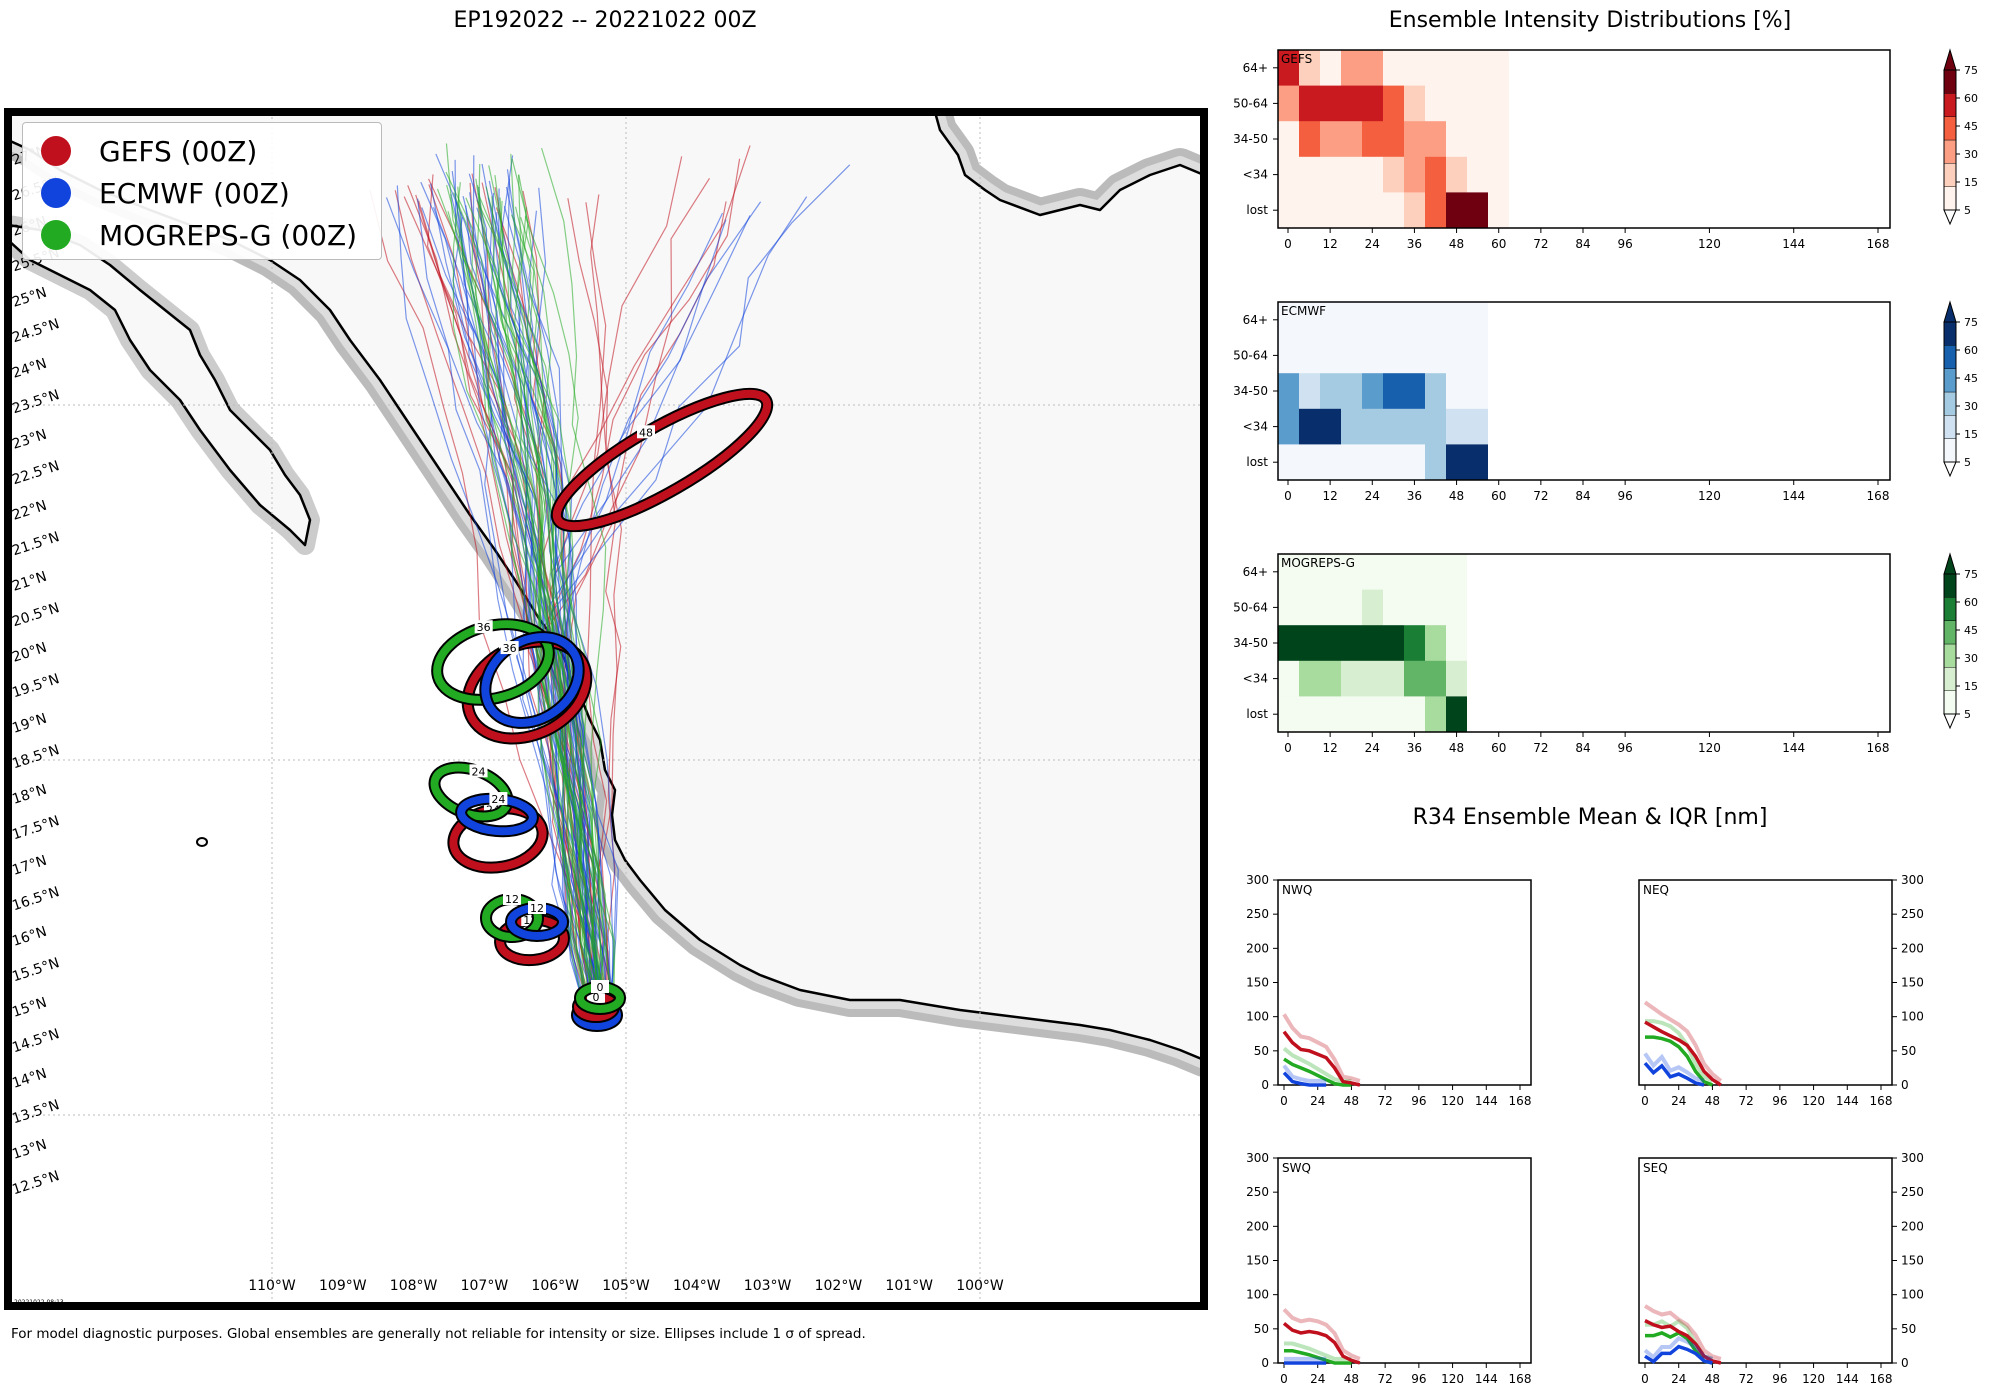 The image size is (2000, 1400). I want to click on r34-panel: SEQ 300 250 200 150 100 50 0 0 24 48 72 96 120 144 168, so click(1781, 1268).